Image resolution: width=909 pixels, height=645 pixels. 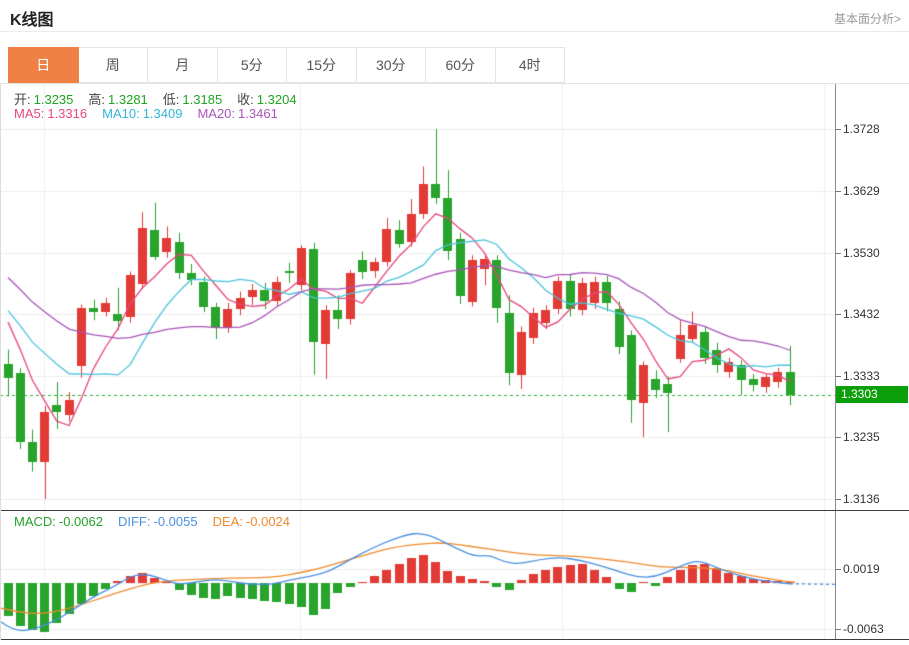 I want to click on legend-value: 1.3204, so click(x=276, y=99).